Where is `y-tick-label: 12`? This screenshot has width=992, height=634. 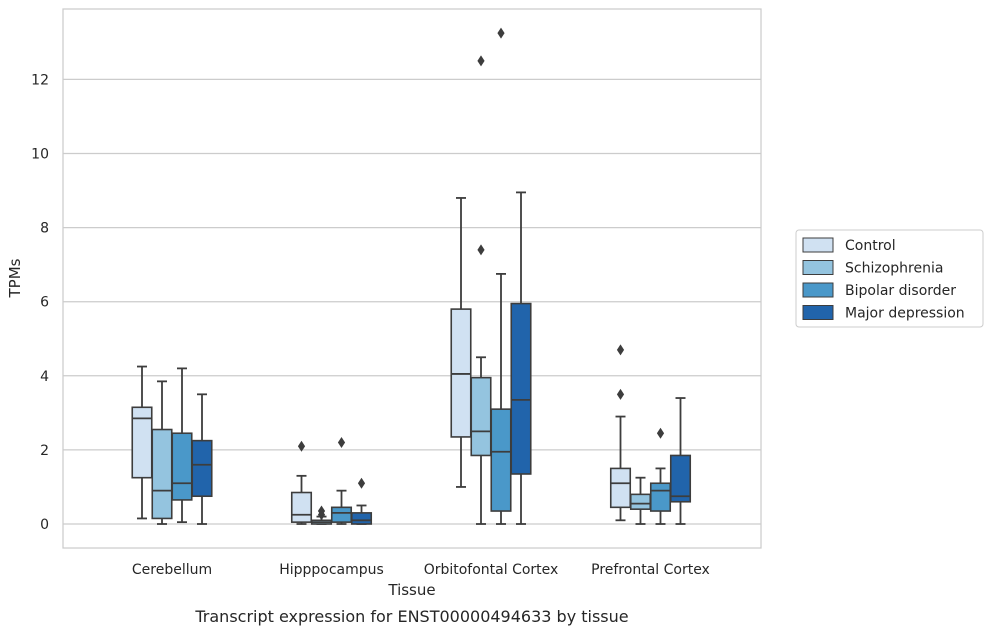 y-tick-label: 12 is located at coordinates (40, 80).